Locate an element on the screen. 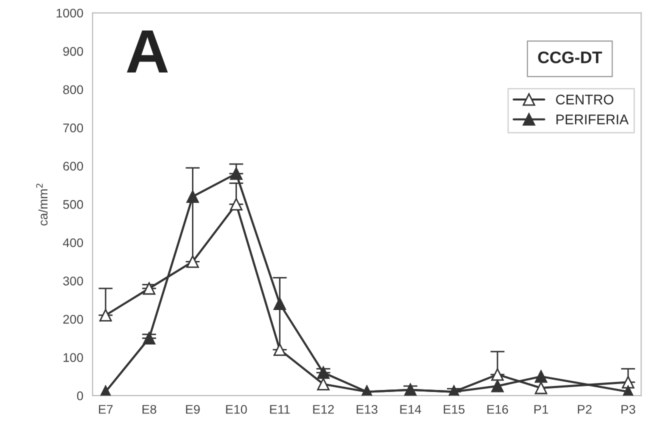 The image size is (661, 430). x-tick-label: E8 is located at coordinates (149, 409).